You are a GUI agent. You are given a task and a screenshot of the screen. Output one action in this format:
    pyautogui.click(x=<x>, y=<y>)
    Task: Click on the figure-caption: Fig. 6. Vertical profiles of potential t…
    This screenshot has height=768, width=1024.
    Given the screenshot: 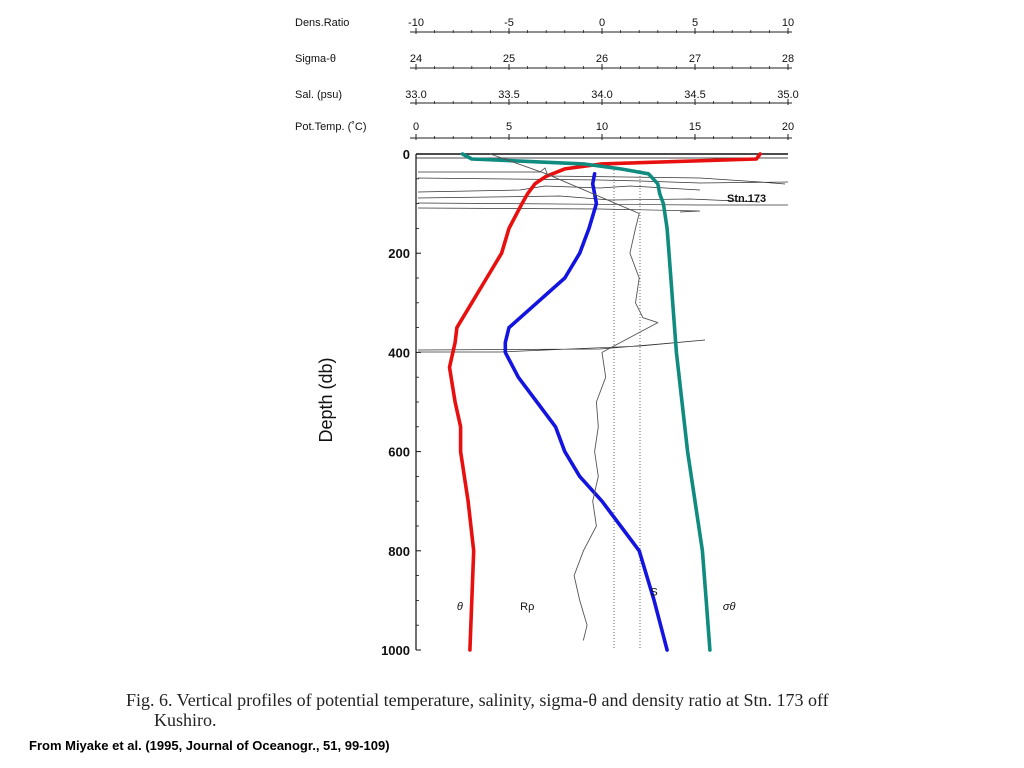 What is the action you would take?
    pyautogui.click(x=566, y=710)
    